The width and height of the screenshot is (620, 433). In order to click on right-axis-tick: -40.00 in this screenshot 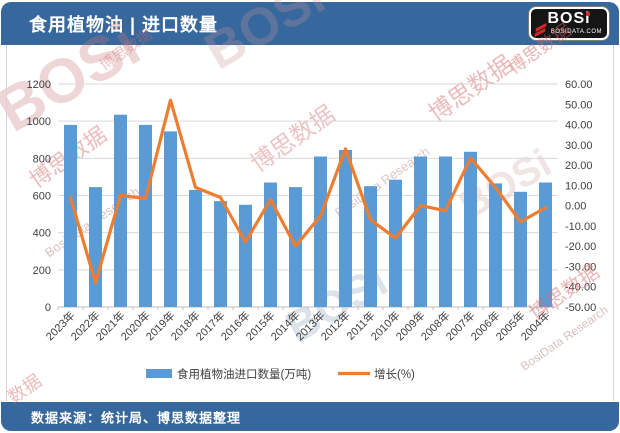, I will do `click(580, 288)`.